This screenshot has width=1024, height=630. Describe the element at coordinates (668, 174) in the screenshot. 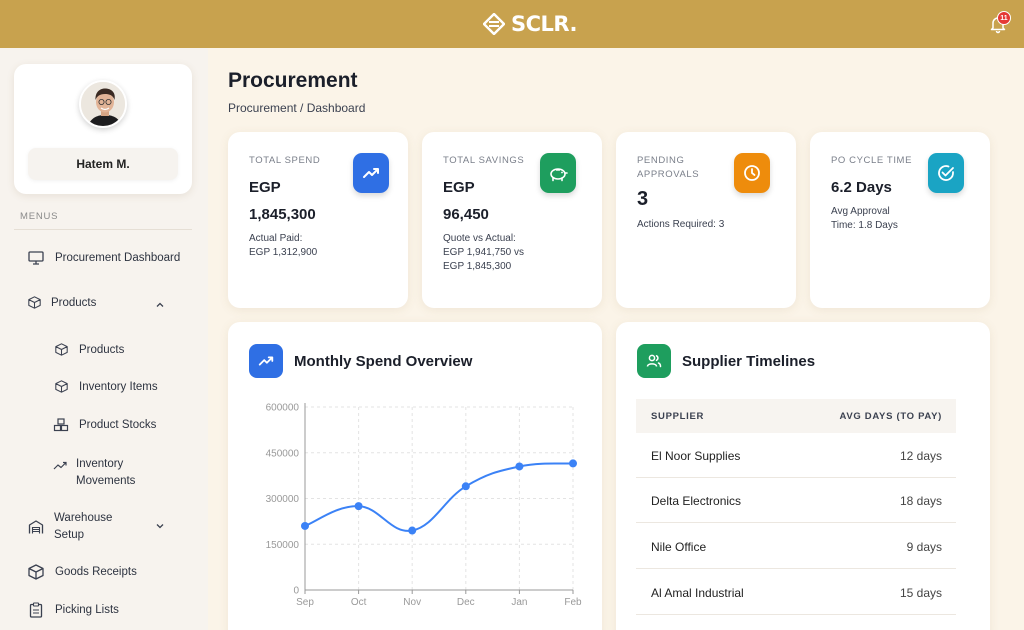

I see `kpi-label-line2: APPROVALS` at that location.